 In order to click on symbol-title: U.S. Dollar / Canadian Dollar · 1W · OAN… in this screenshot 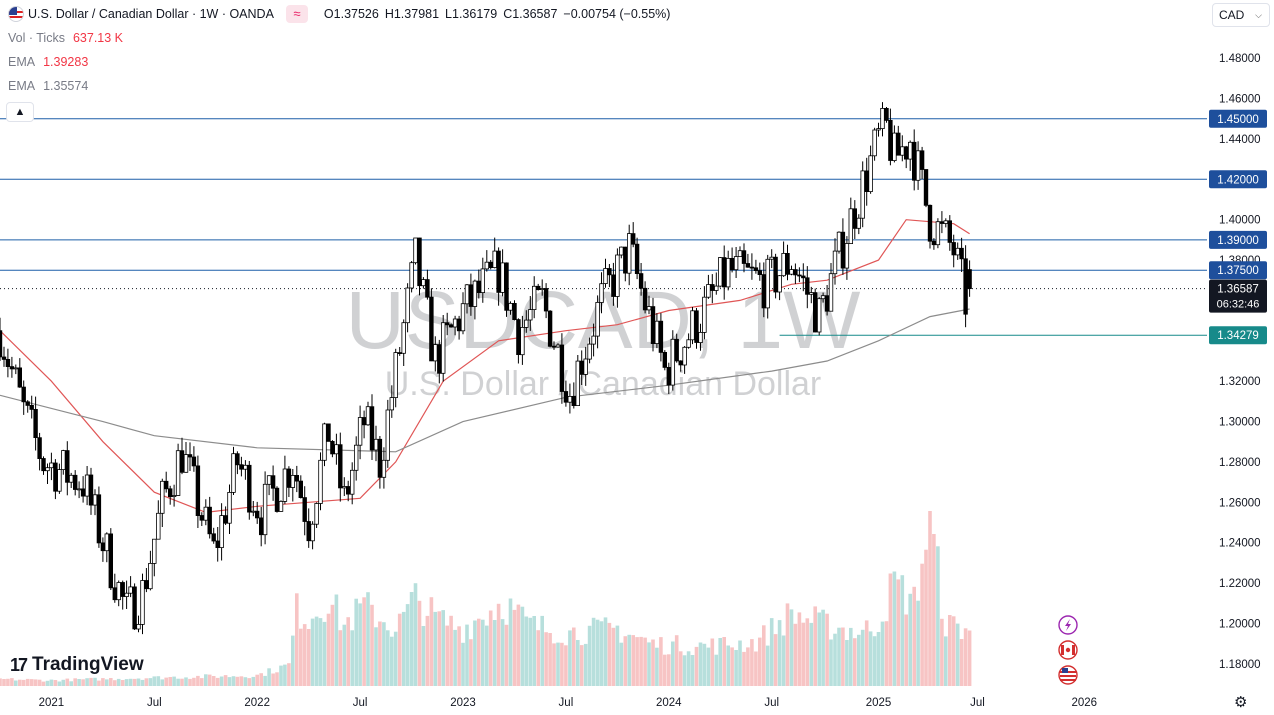, I will do `click(151, 14)`.